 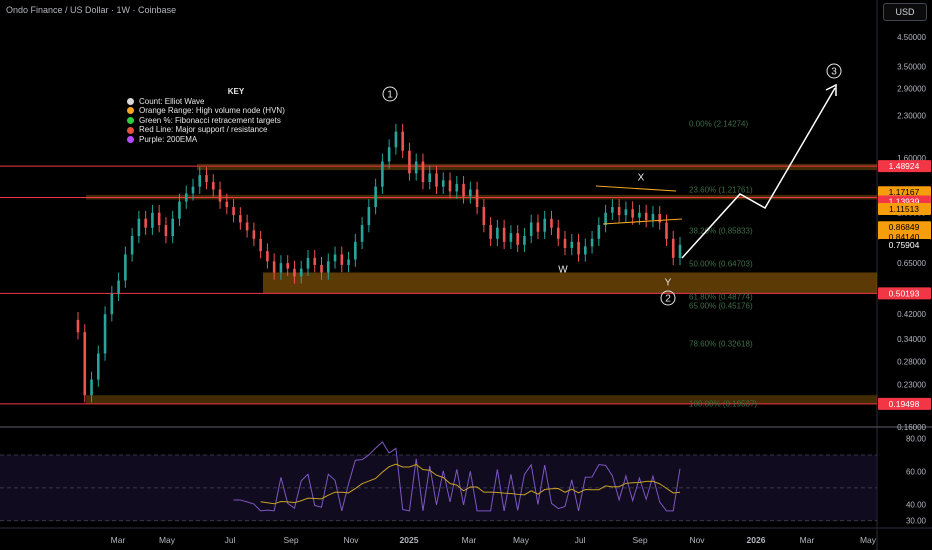 I want to click on legend-label: Green %: Fibonacci retracement targets, so click(x=210, y=120).